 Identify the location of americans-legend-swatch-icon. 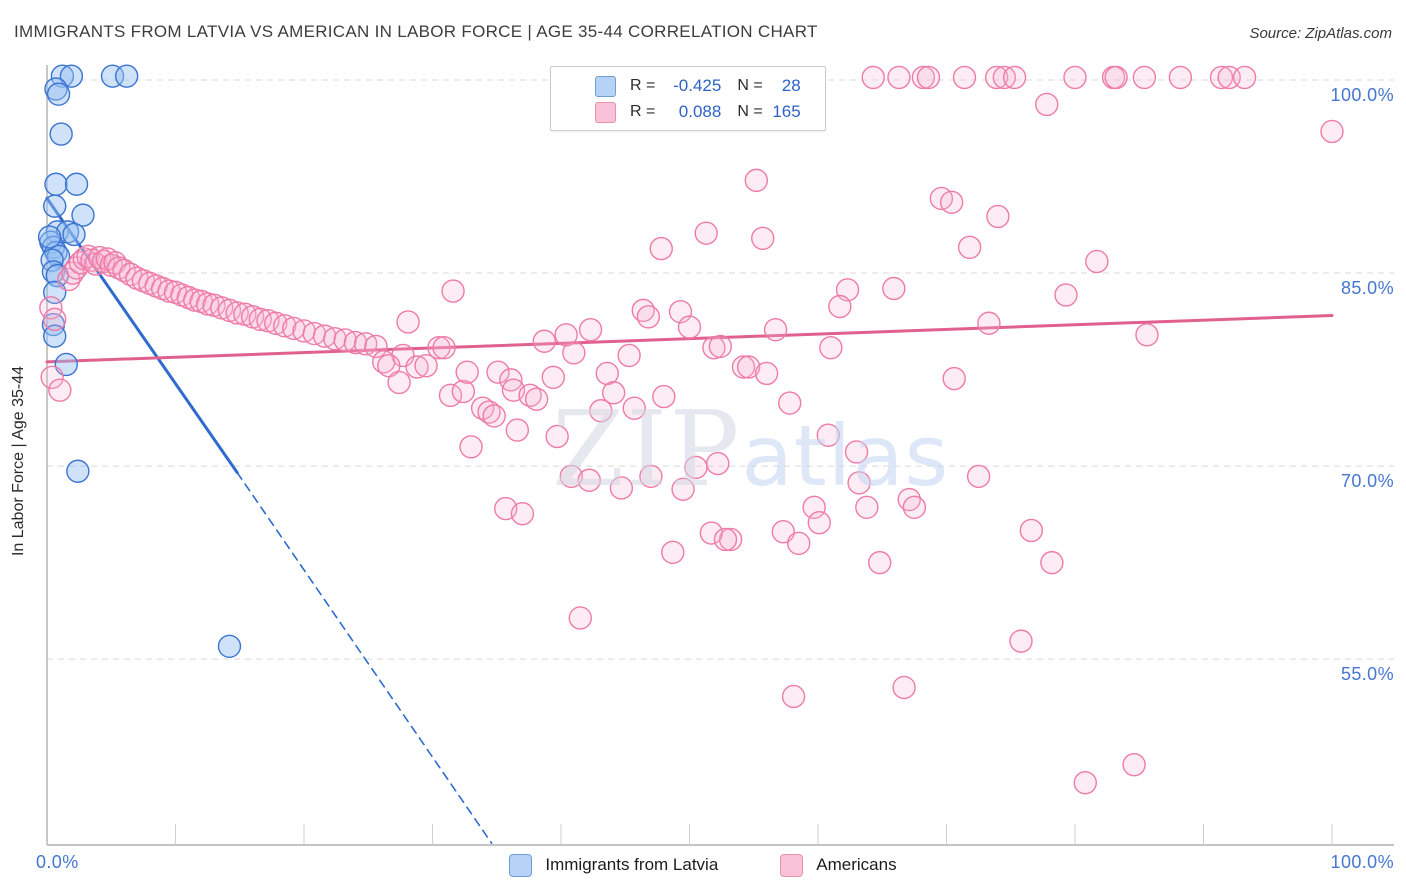
(792, 865).